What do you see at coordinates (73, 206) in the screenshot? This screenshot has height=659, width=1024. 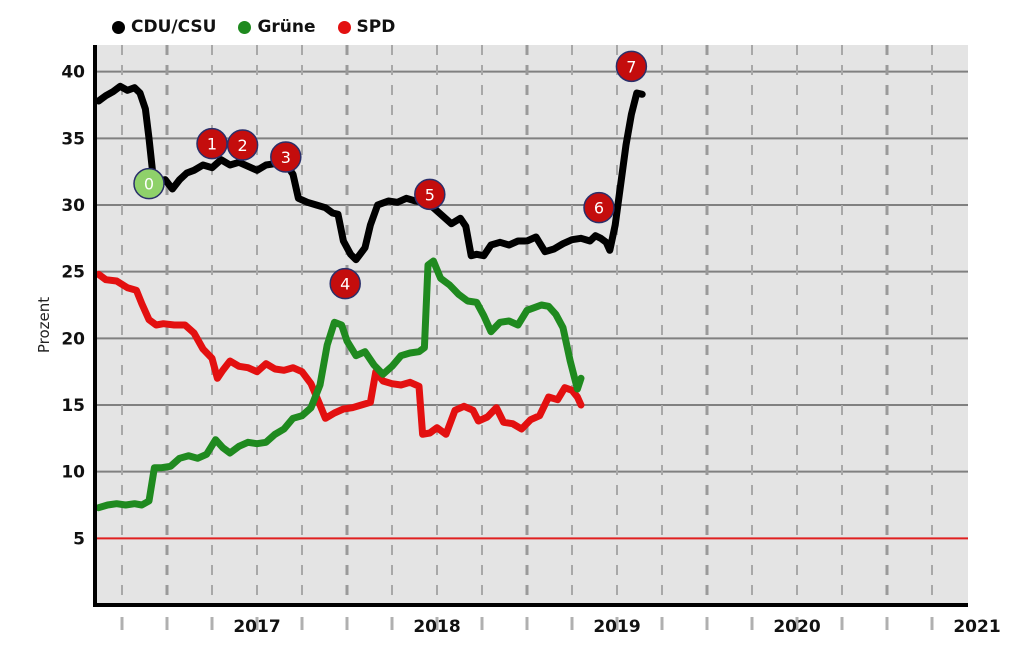 I see `y-tick-label-30: 30` at bounding box center [73, 206].